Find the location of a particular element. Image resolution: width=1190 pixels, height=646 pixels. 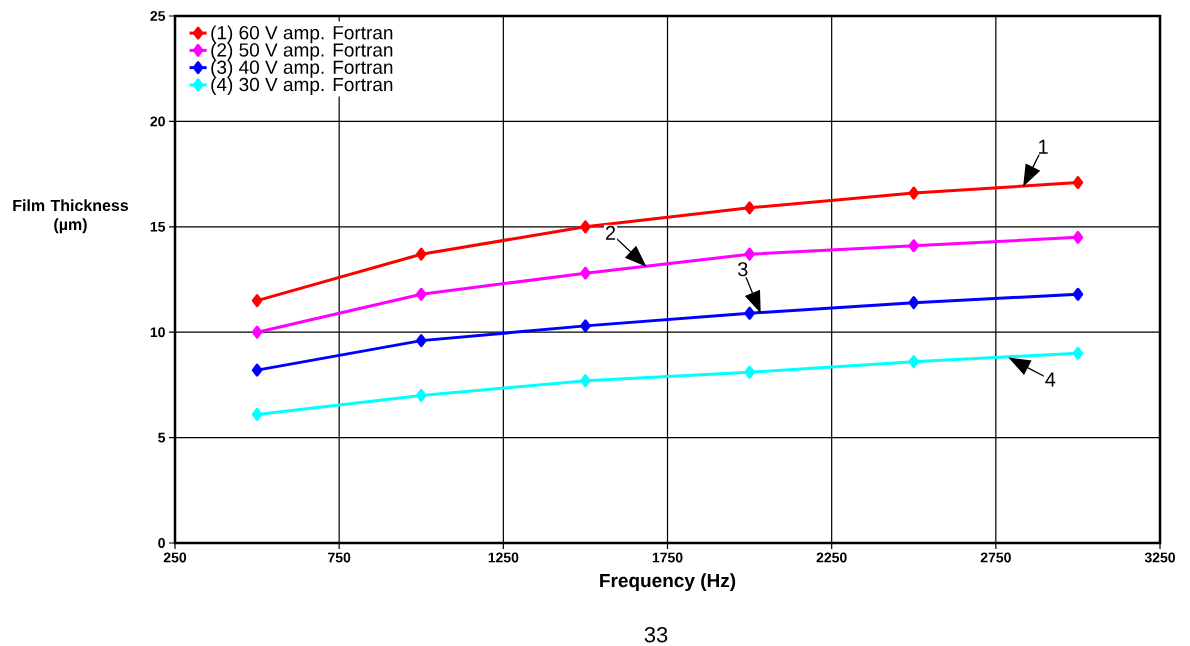

y-tick-label: 0 is located at coordinates (161, 543).